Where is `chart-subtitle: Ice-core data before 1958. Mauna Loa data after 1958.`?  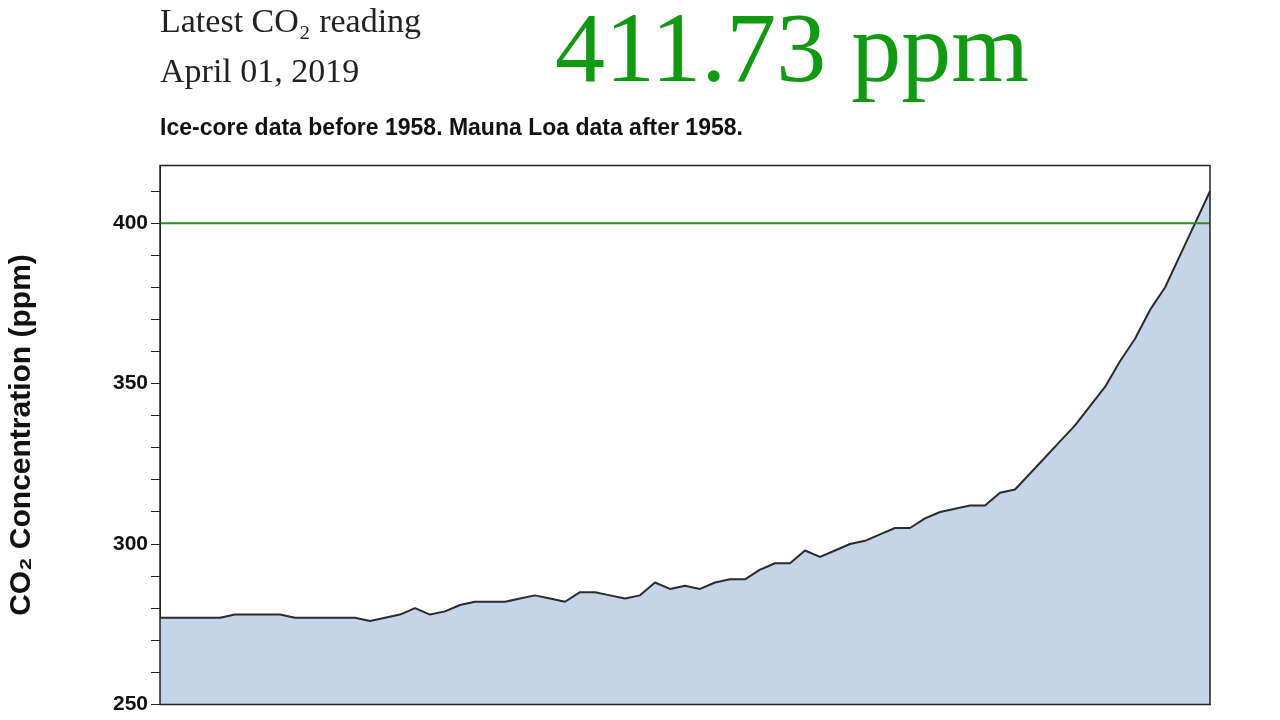 chart-subtitle: Ice-core data before 1958. Mauna Loa data after 1958. is located at coordinates (451, 127).